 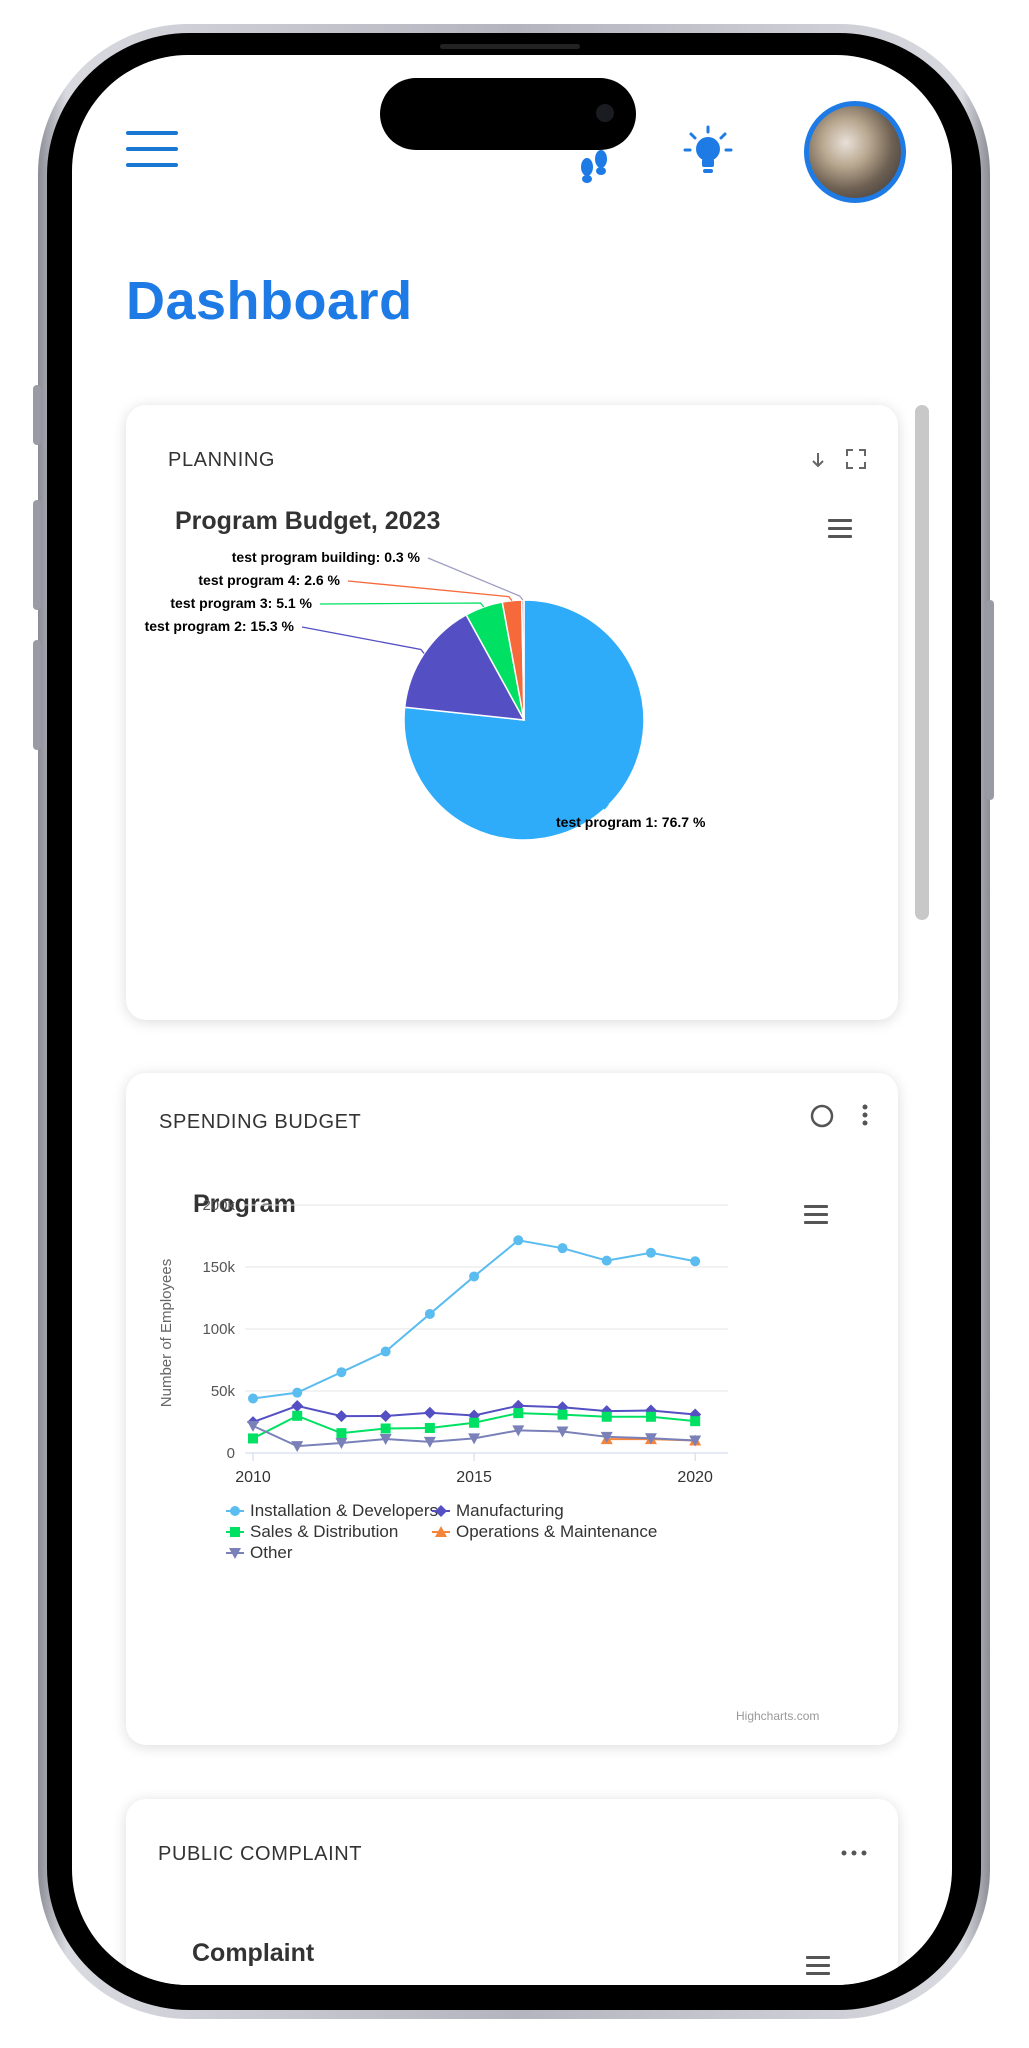 What do you see at coordinates (269, 580) in the screenshot?
I see `pie-data-label: test program 4: 2.6 %` at bounding box center [269, 580].